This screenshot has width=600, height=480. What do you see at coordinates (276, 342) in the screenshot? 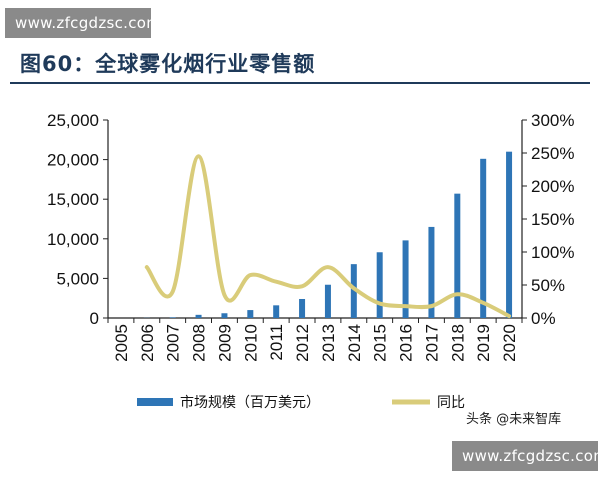
I see `x-tick-label: 2011` at bounding box center [276, 342].